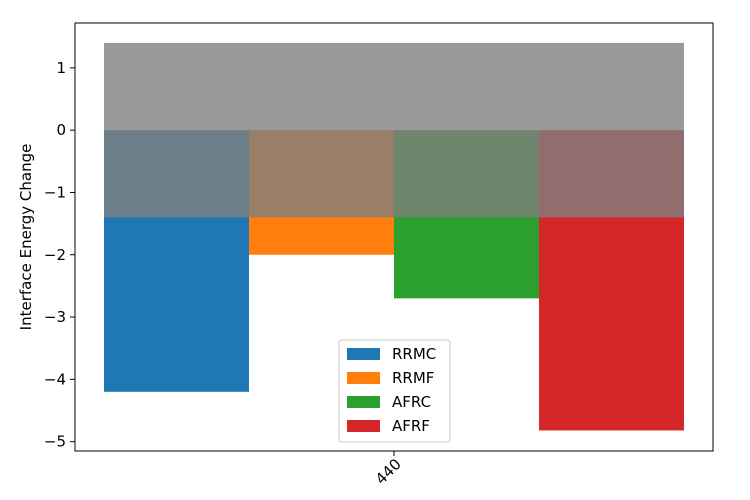 Image resolution: width=750 pixels, height=500 pixels. I want to click on legend: RRMC RRMF AFRC AFRF, so click(394, 391).